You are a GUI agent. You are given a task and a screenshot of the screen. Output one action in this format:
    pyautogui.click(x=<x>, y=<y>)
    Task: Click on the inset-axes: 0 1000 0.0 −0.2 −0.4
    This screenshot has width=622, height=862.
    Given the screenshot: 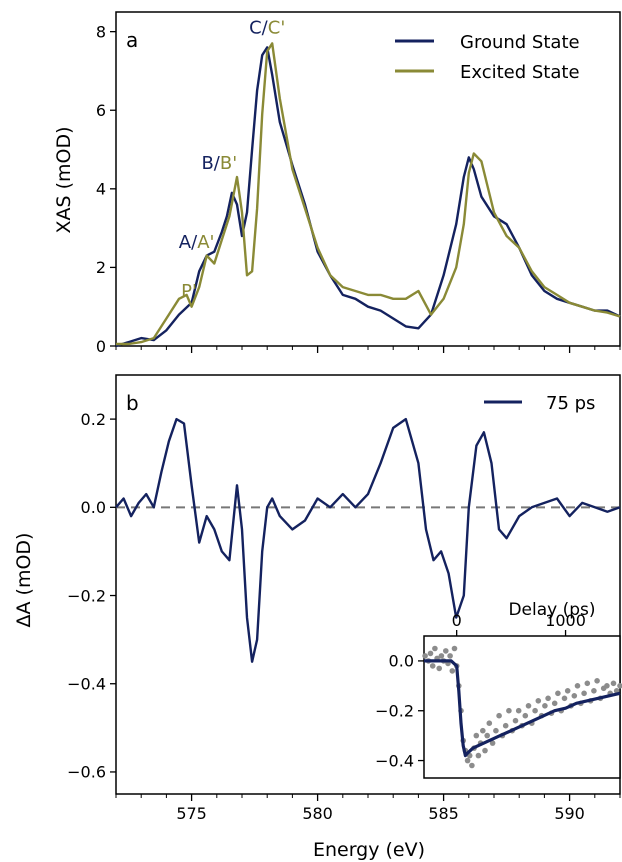 What is the action you would take?
    pyautogui.click(x=498, y=695)
    